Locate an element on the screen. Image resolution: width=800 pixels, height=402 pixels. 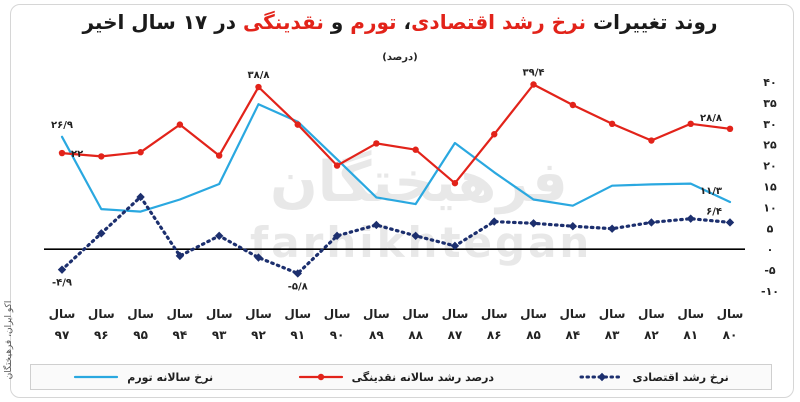
x-tick-label-year: ۸۸ is located at coordinates (415, 335).